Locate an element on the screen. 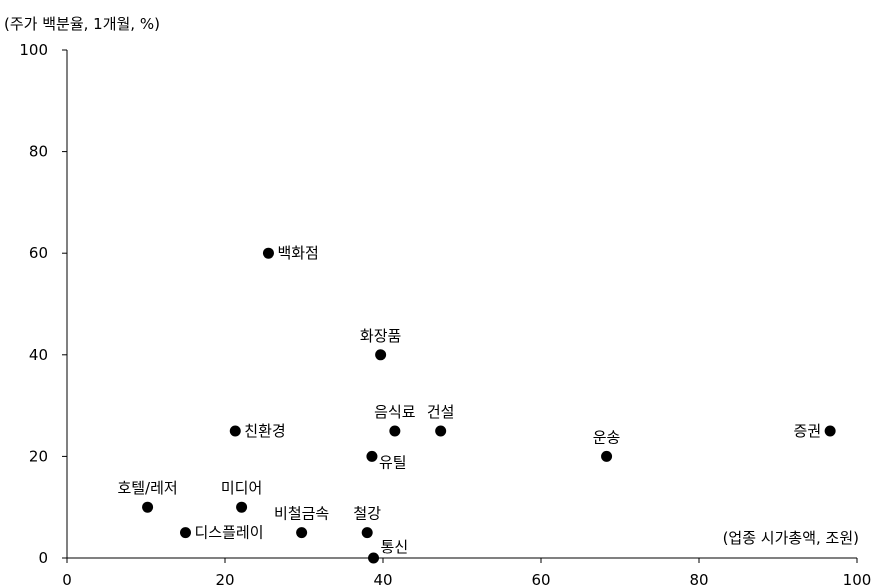 The height and width of the screenshot is (587, 878). x-tick-label: 100 is located at coordinates (857, 579).